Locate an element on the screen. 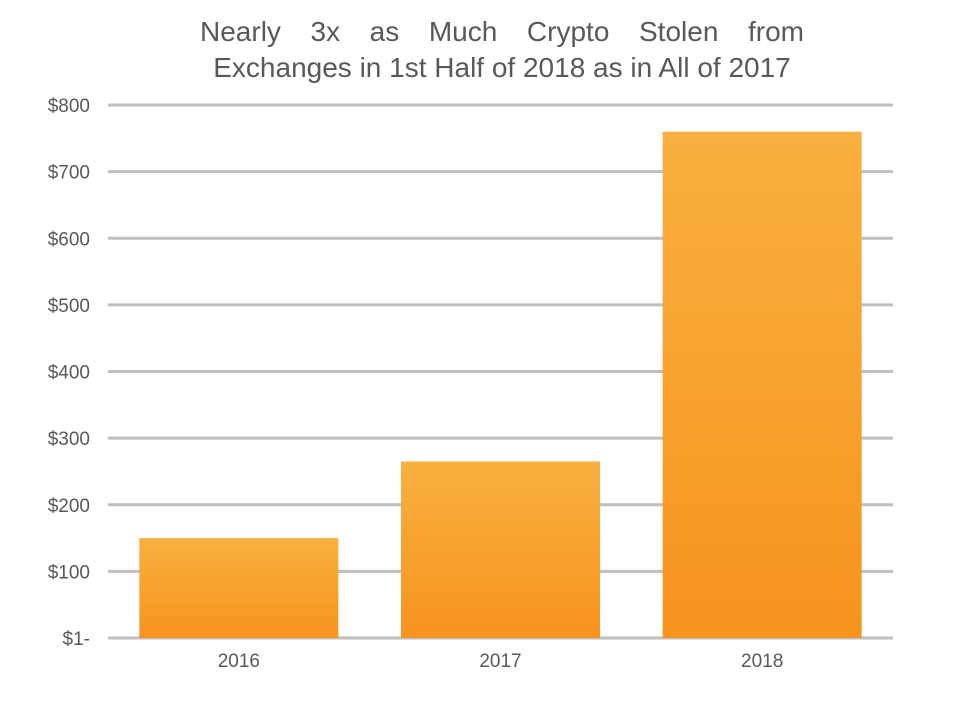 The height and width of the screenshot is (715, 953). x-tick-label: 2017 is located at coordinates (500, 661).